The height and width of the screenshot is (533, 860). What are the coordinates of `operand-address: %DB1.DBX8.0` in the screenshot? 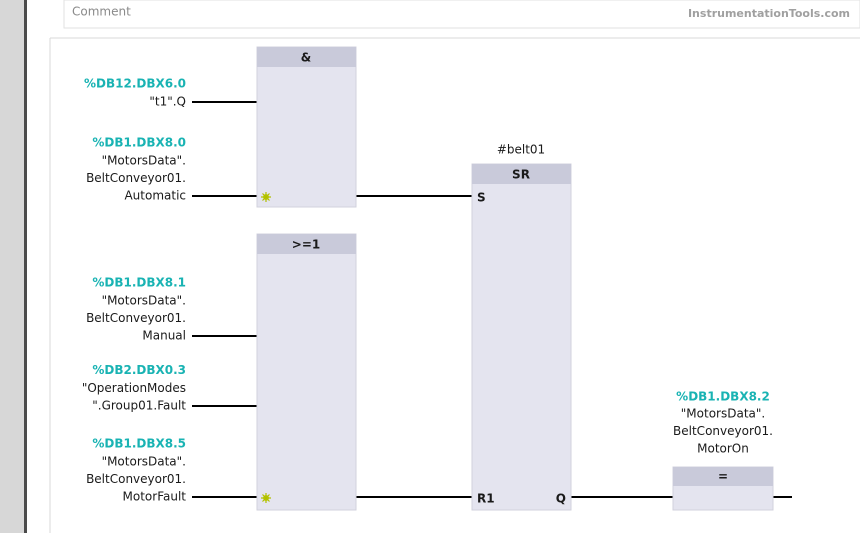 It's located at (139, 143).